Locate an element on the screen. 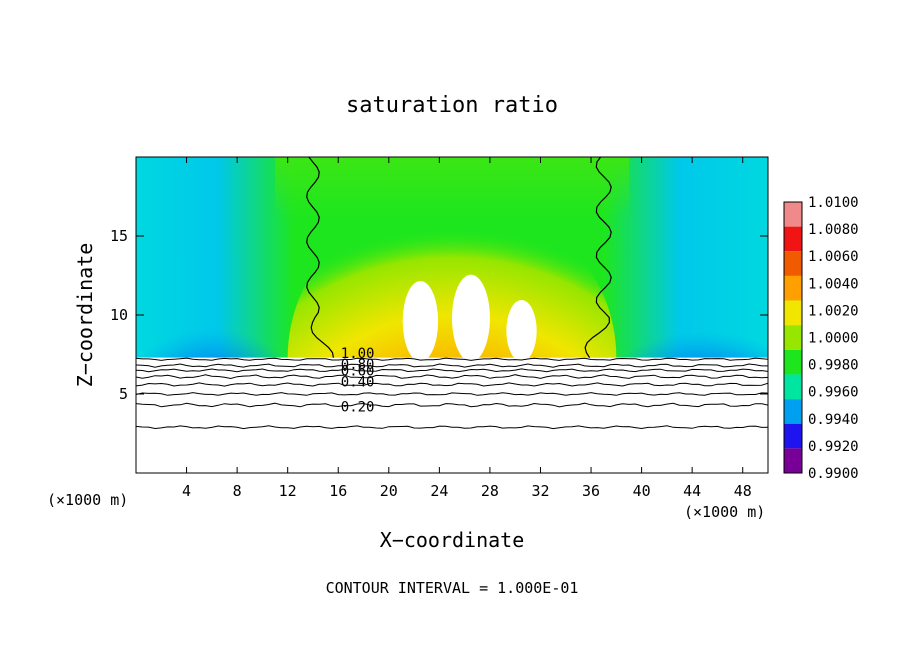 The width and height of the screenshot is (904, 654). y-axis-label: Z−coordinate is located at coordinates (85, 315).